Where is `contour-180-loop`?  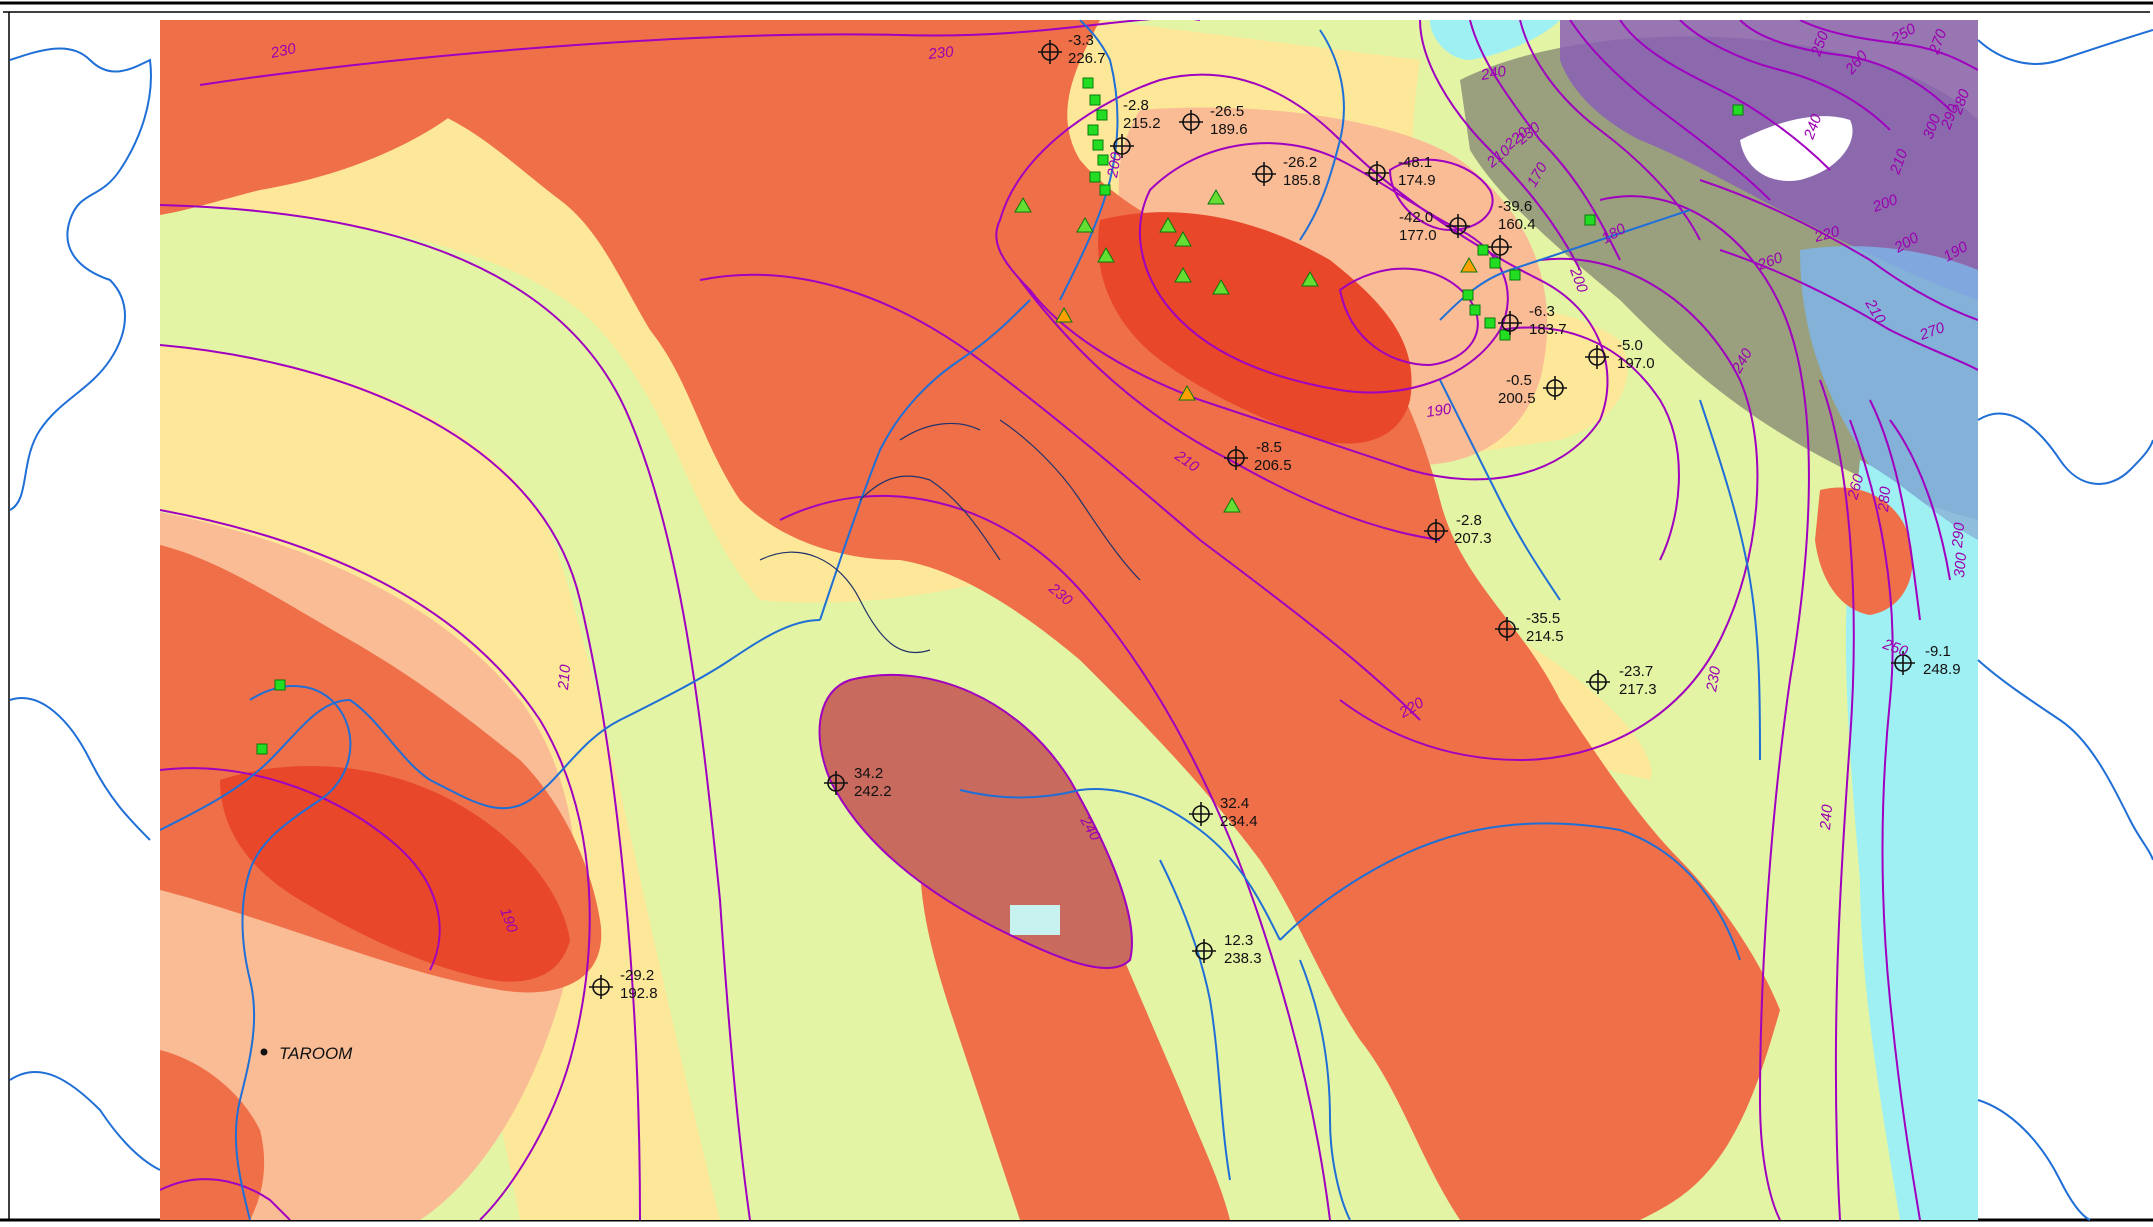
contour-180-loop is located at coordinates (1408, 317).